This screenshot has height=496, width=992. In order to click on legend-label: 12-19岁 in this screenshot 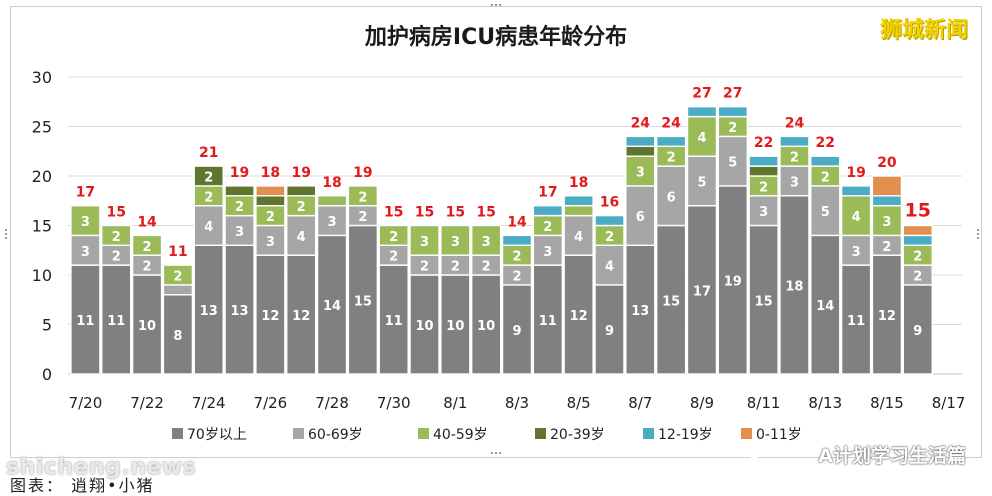, I will do `click(685, 435)`.